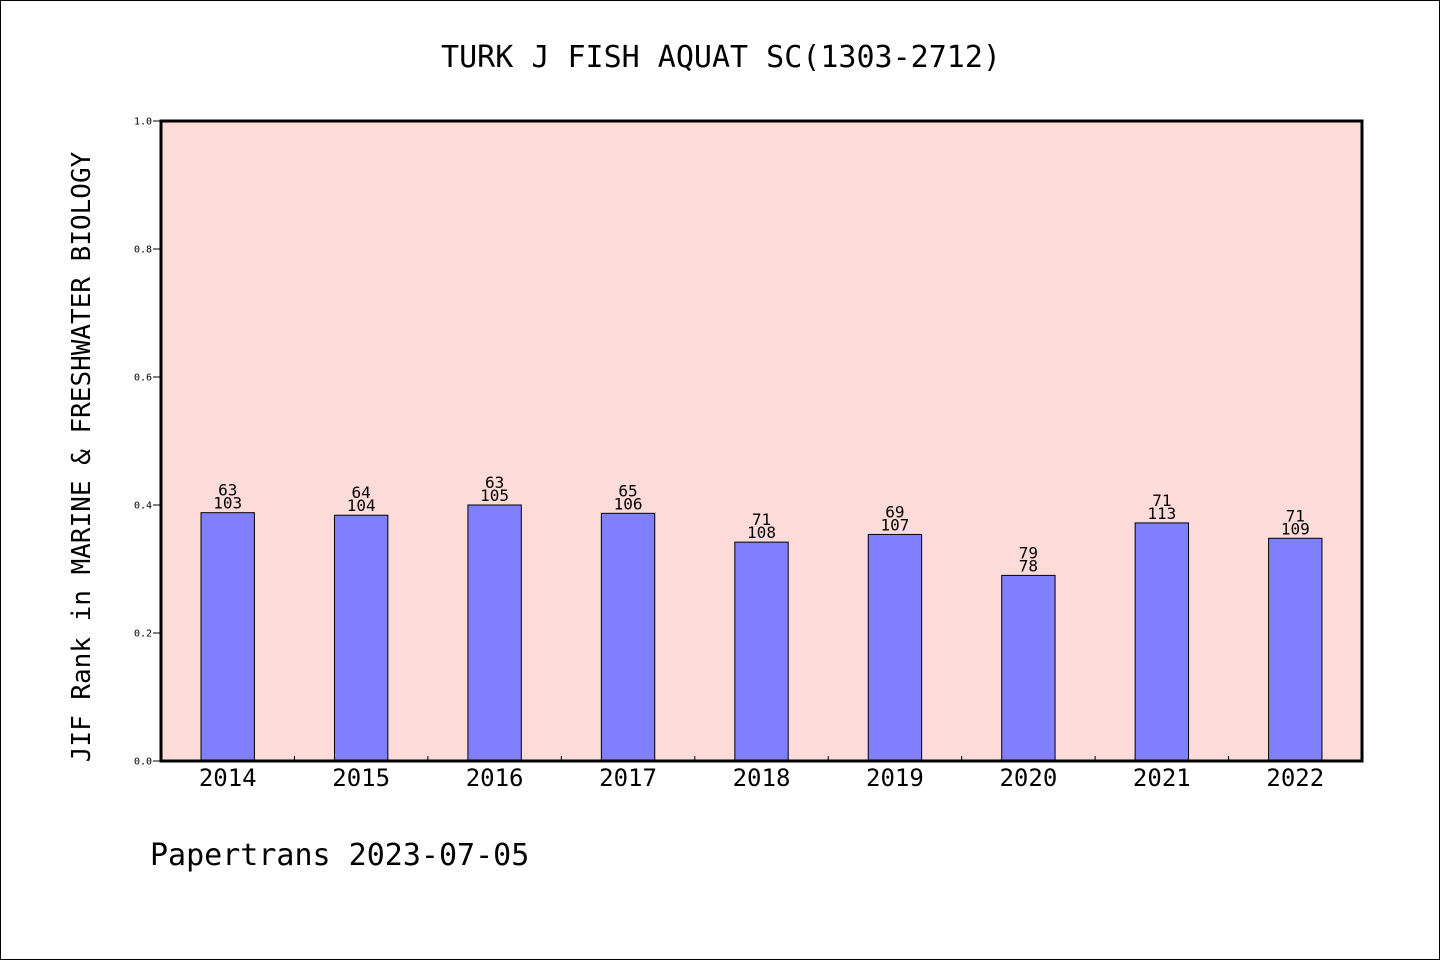 The width and height of the screenshot is (1440, 960). I want to click on y-tick-label: 1.0, so click(143, 122).